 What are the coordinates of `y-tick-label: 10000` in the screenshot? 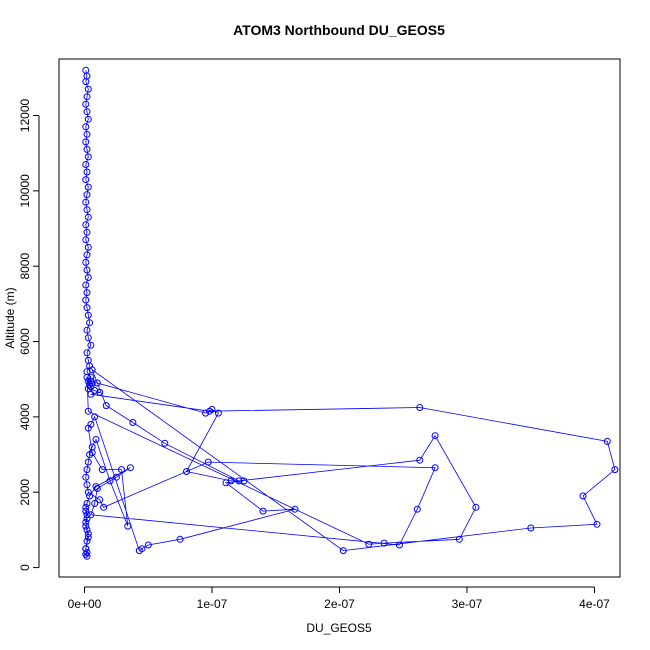 It's located at (25, 191).